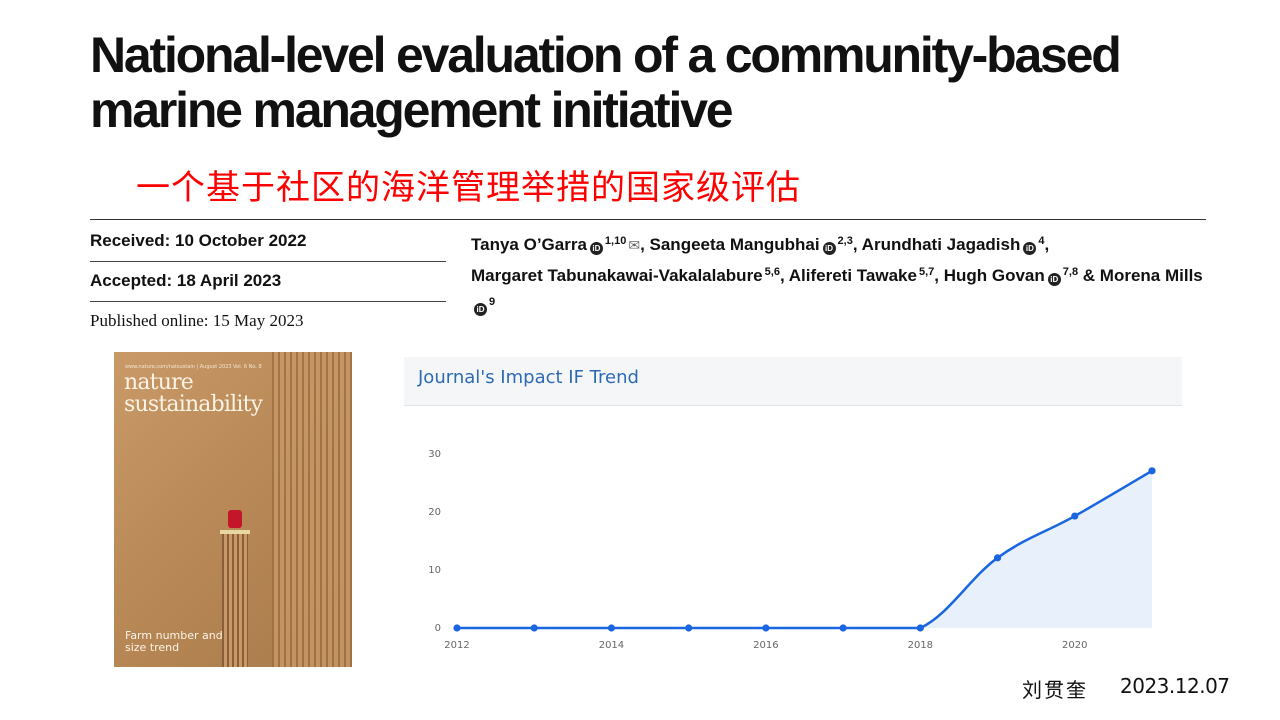  Describe the element at coordinates (312, 509) in the screenshot. I see `cover-field-stripes` at that location.